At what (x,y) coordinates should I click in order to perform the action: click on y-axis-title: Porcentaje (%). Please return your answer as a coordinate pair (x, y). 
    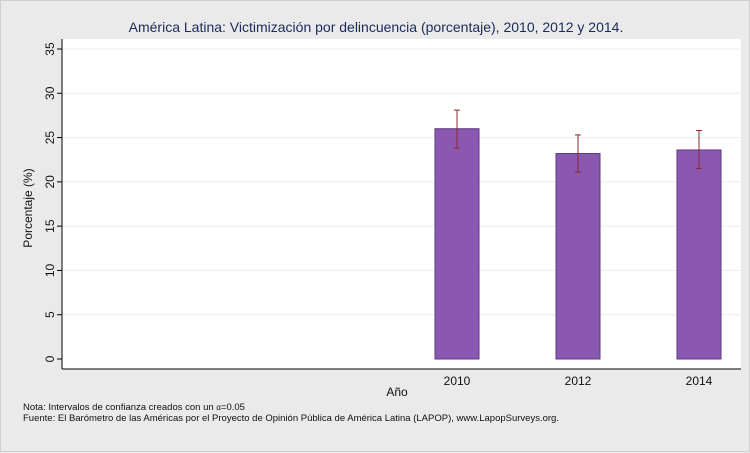
    Looking at the image, I should click on (28, 207).